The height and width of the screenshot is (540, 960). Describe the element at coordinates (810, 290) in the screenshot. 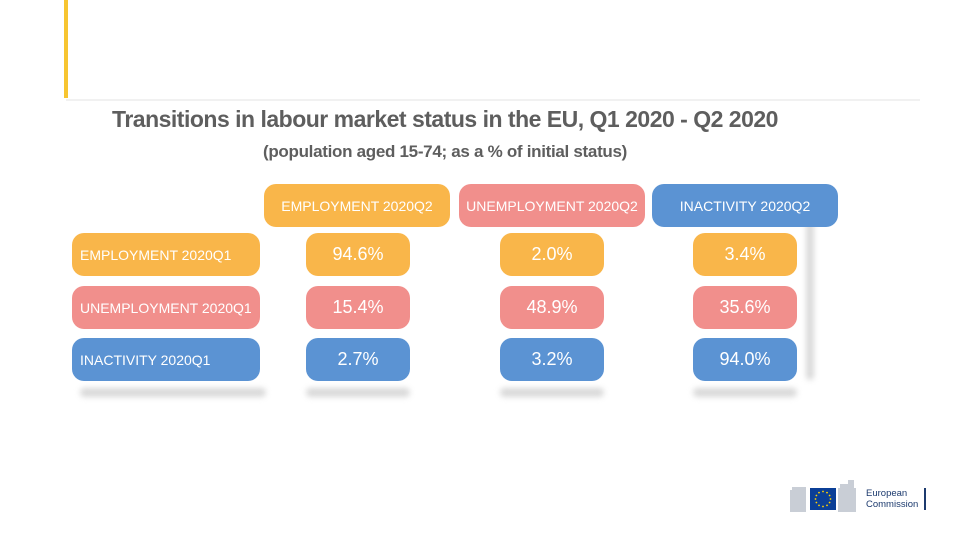

I see `shadow-col3-side` at that location.